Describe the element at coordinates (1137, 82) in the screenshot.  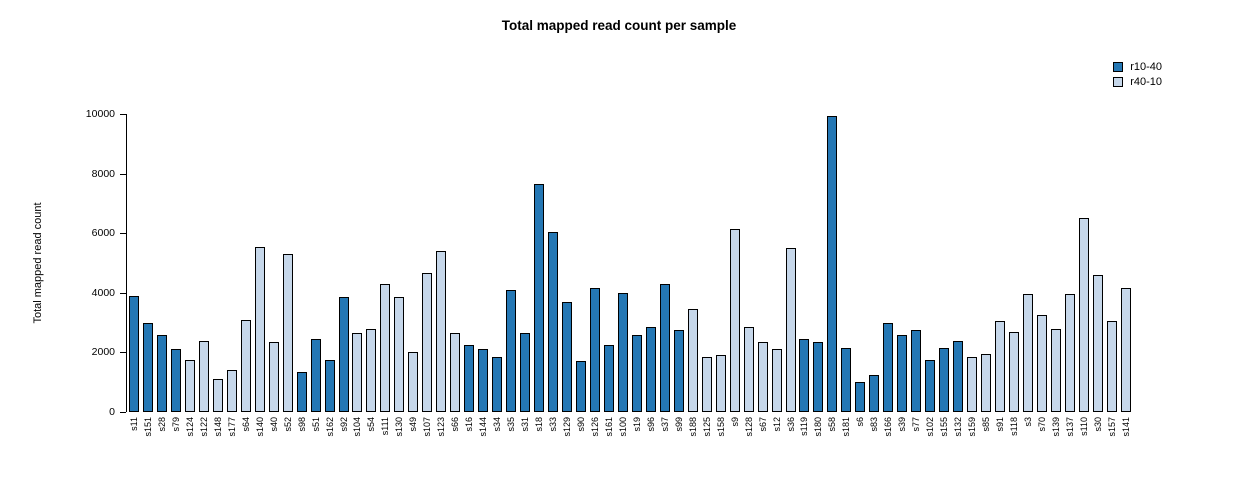
I see `legend-item-r40-10: r40-10` at that location.